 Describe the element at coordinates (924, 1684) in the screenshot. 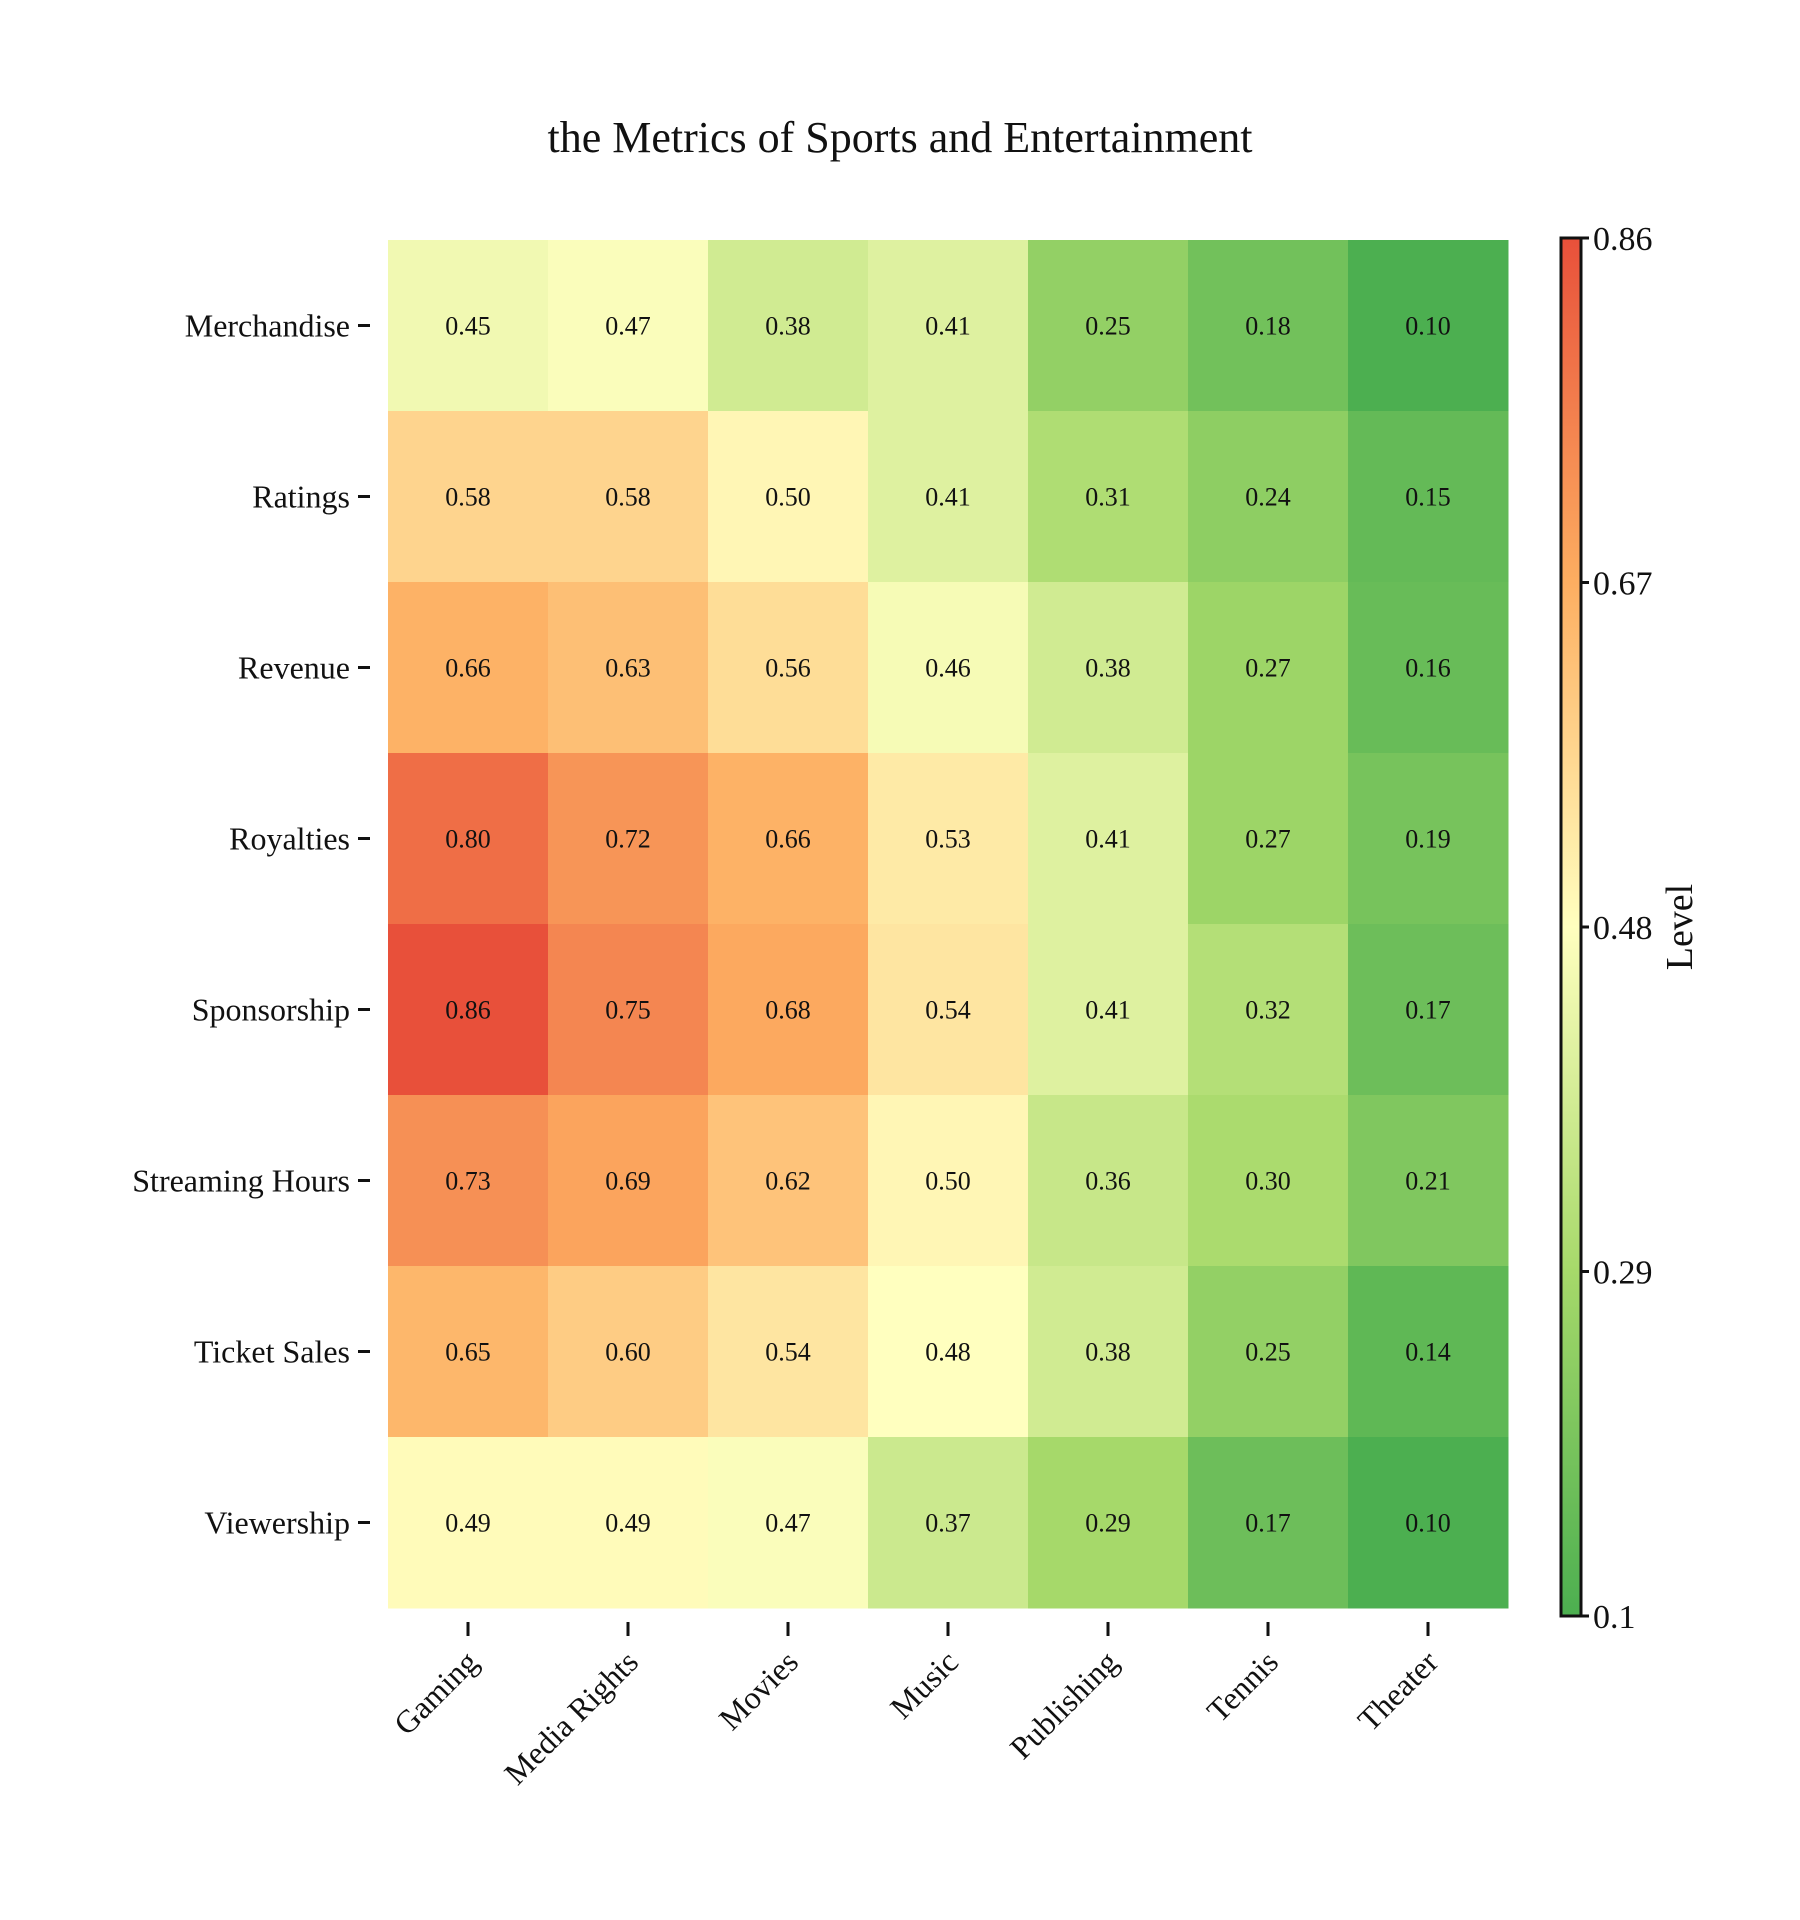

I see `x-tick-label: Music` at that location.